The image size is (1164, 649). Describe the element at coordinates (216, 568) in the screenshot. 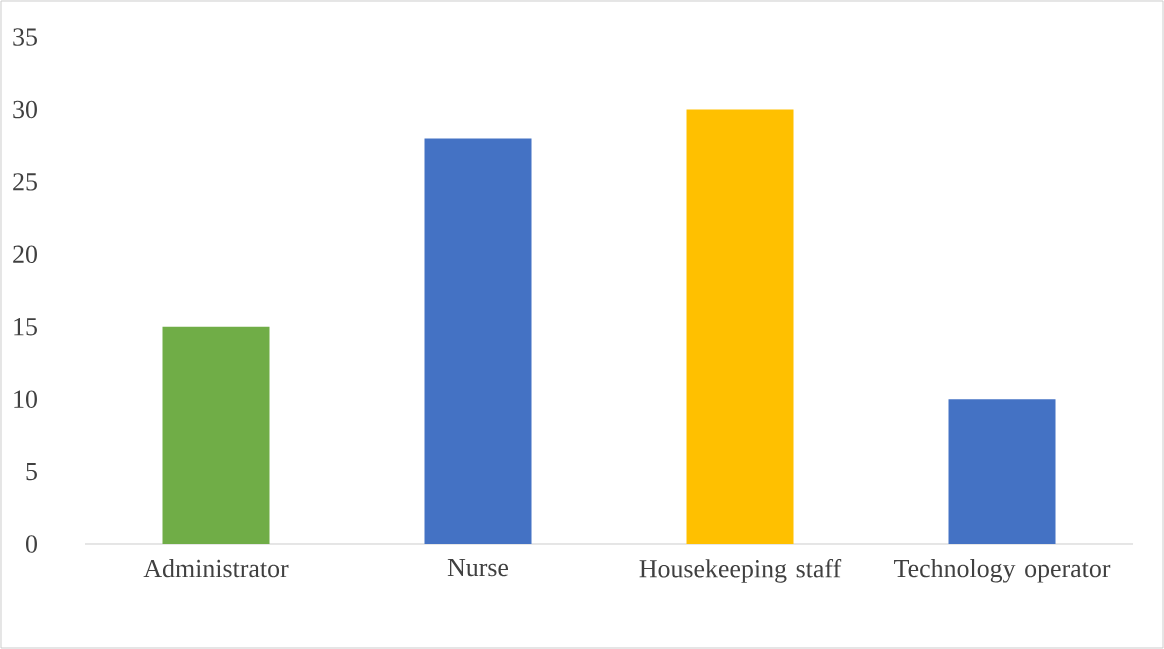

I see `x-tick-label: Administrator` at that location.